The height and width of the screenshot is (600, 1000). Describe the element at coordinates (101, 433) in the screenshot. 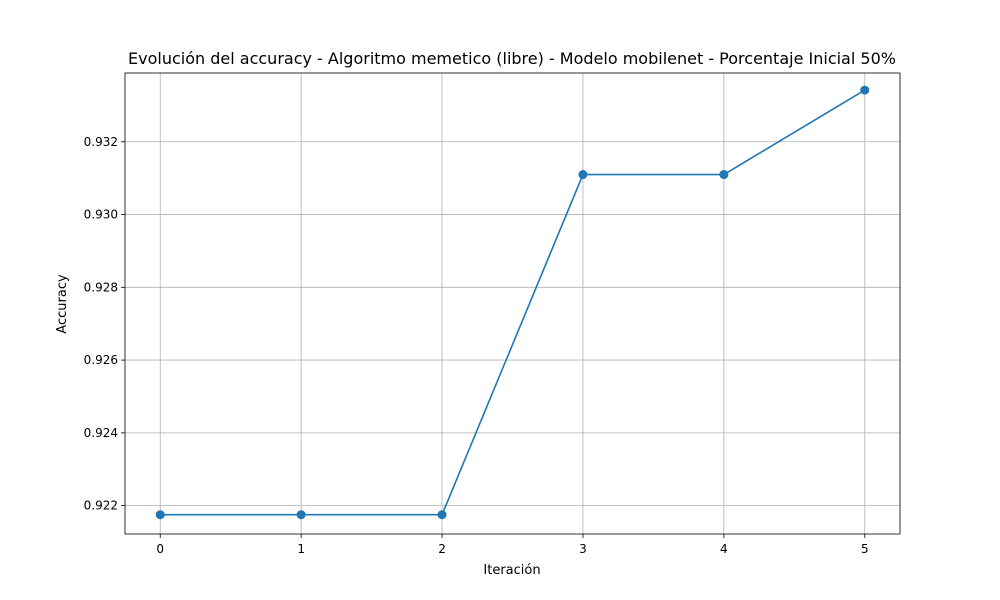

I see `y-tick-label: 0.924` at that location.